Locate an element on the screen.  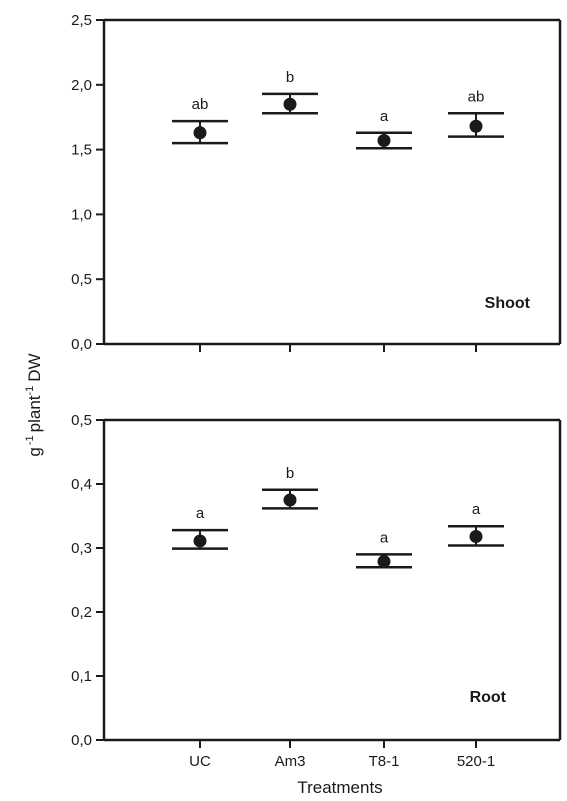
root-x-tick-label: 520-1 is located at coordinates (476, 761).